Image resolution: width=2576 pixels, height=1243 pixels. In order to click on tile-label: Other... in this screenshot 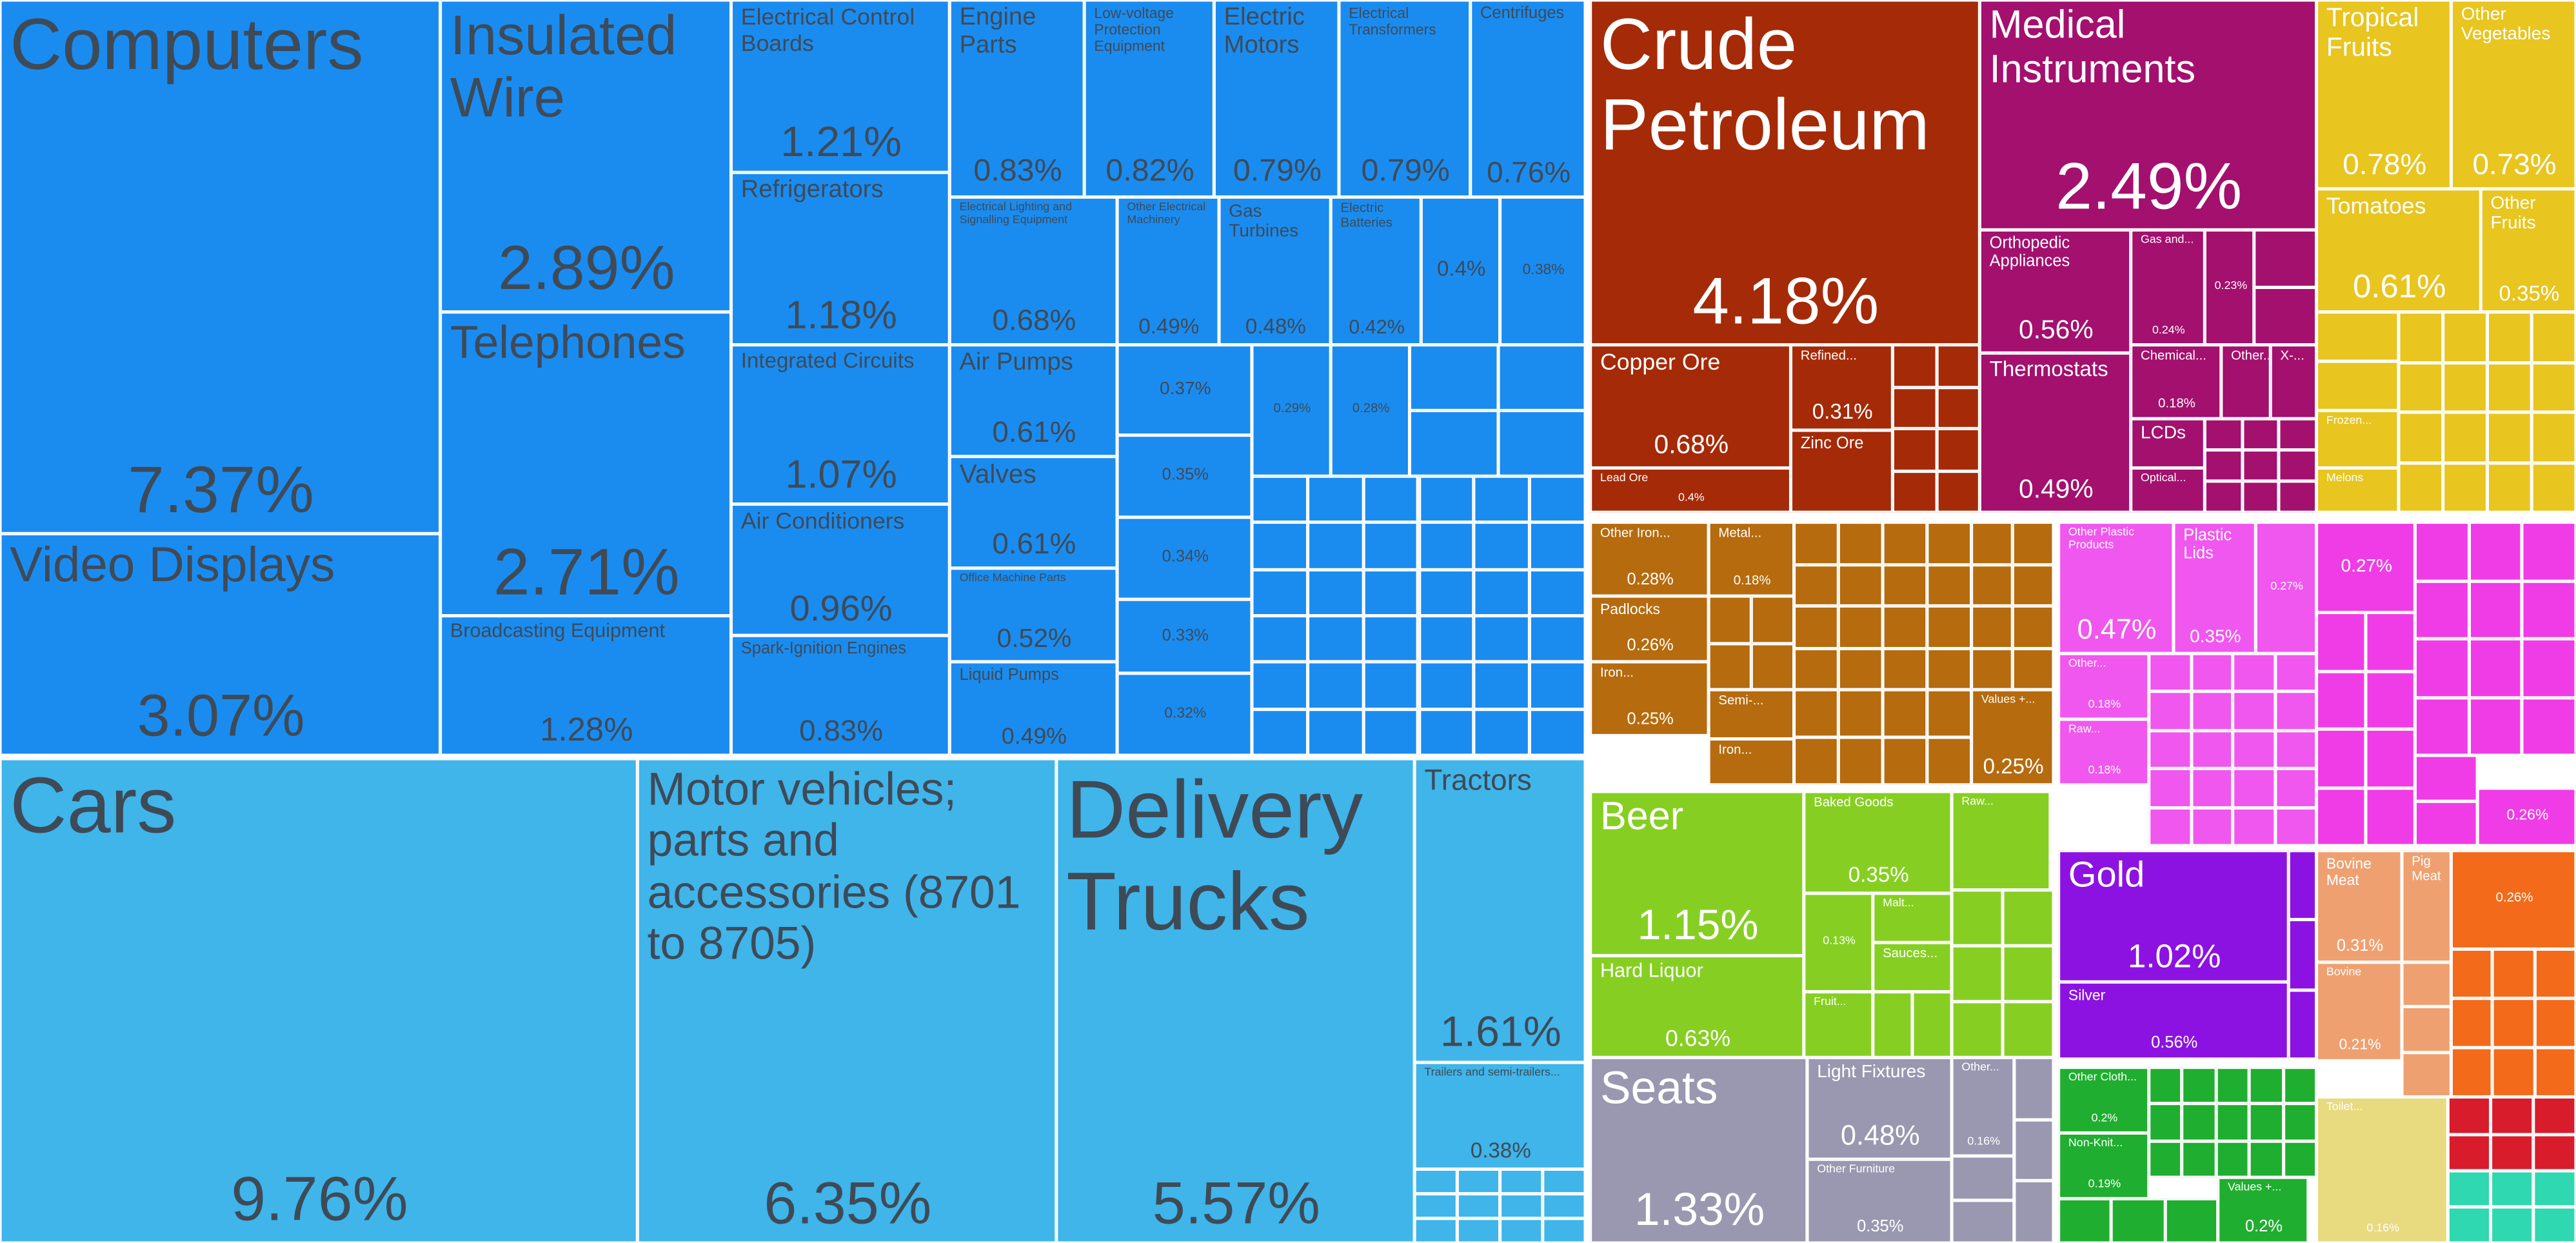, I will do `click(1980, 1068)`.